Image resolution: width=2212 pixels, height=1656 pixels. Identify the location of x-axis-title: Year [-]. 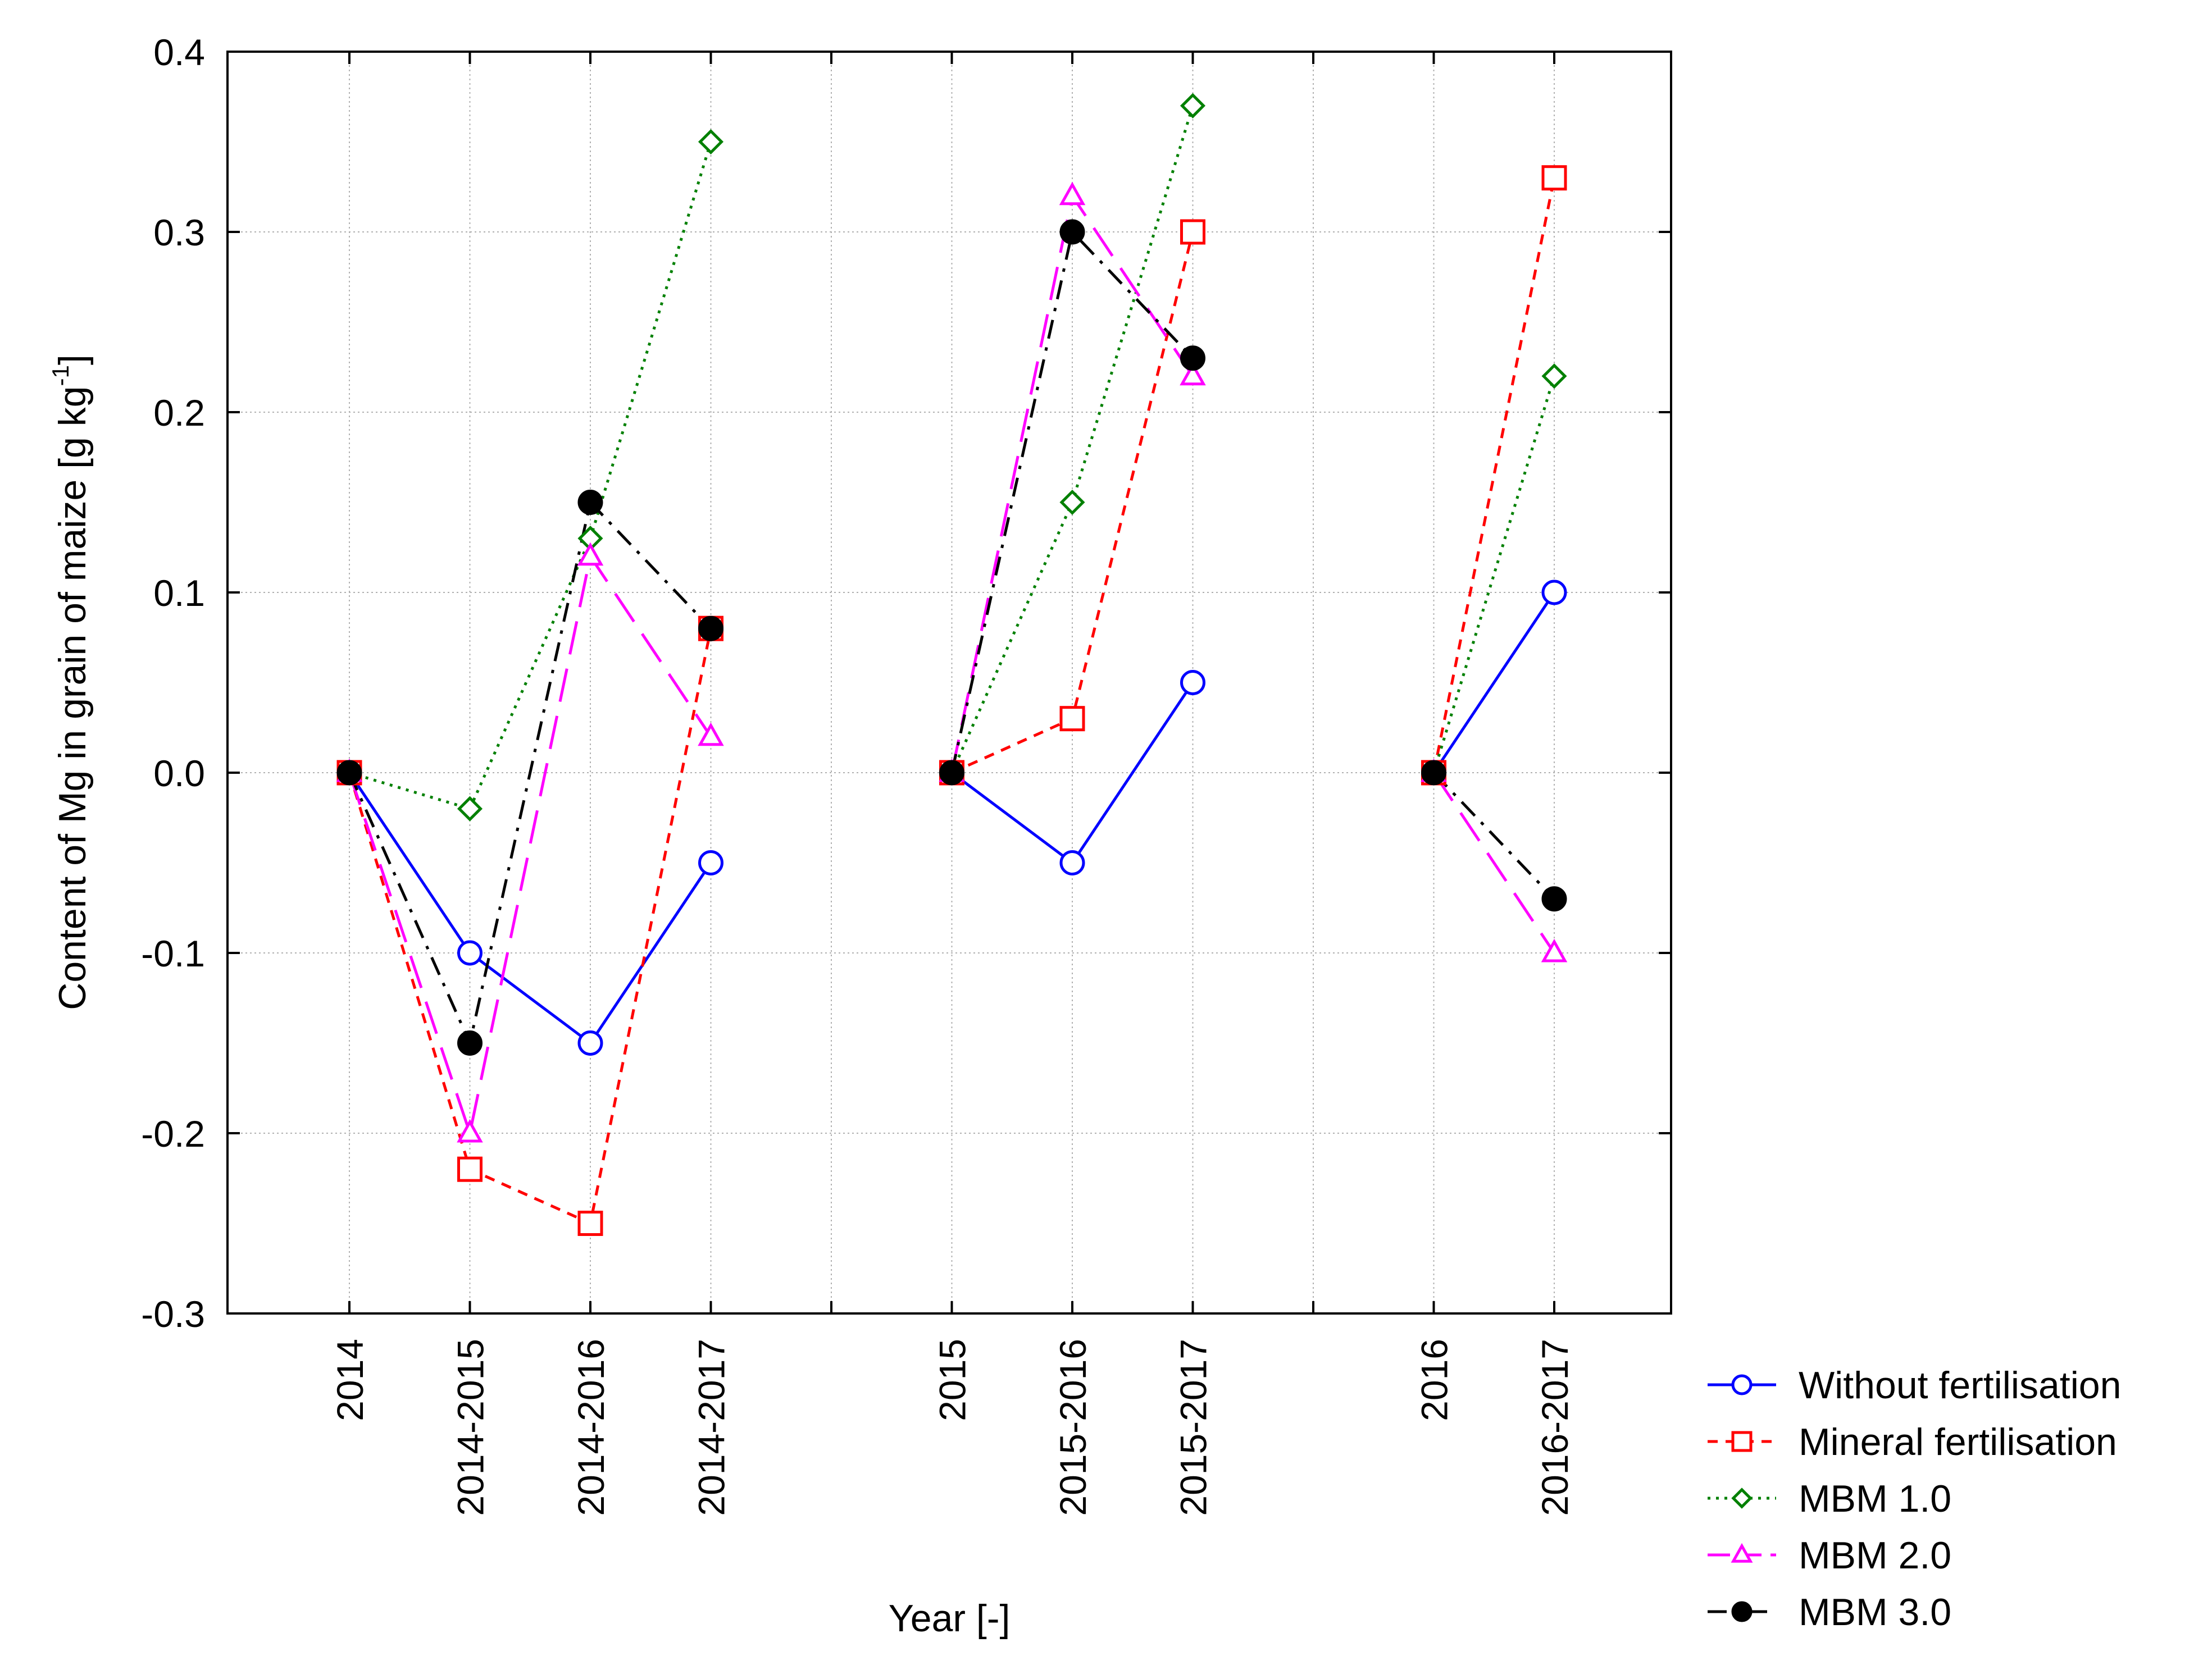
(950, 1618).